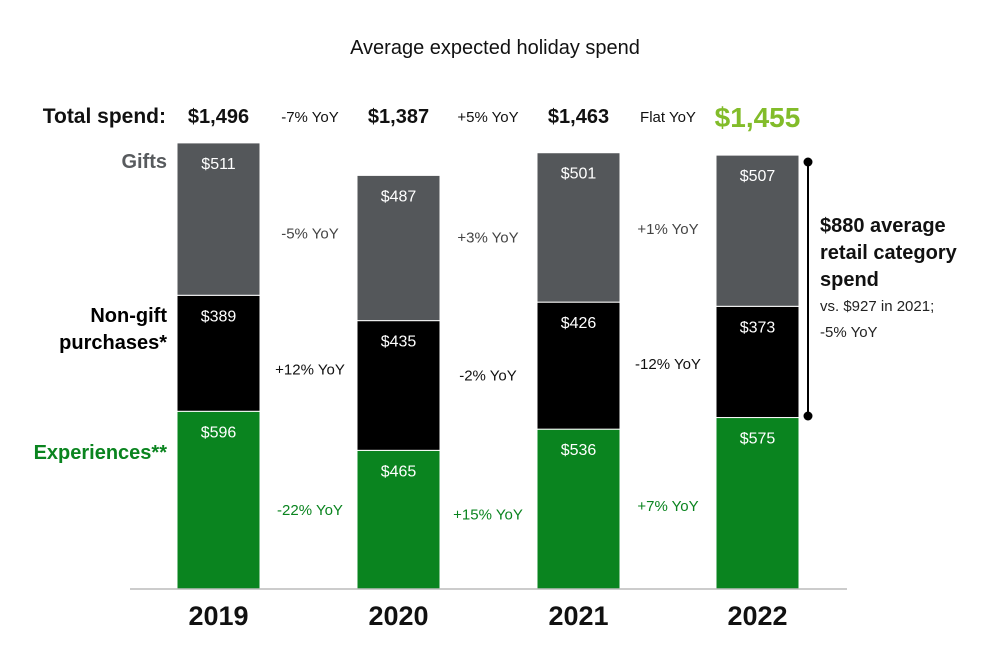  I want to click on total-yoy-2020: -7% YoY, so click(310, 117).